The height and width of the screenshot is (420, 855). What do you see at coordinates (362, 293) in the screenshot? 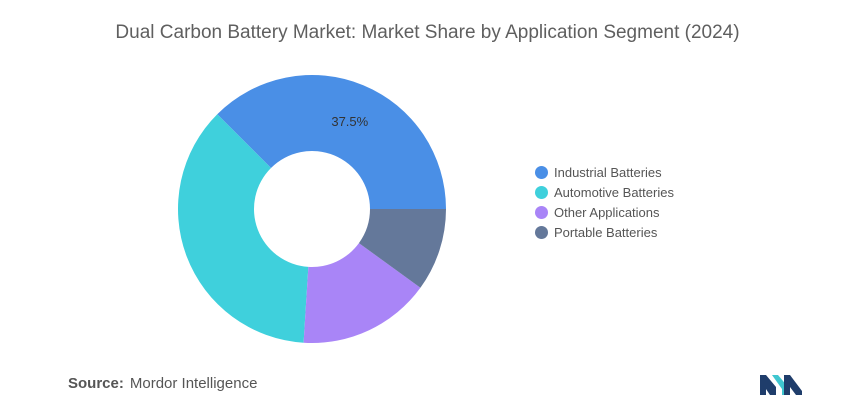
I see `slice-other-applications` at bounding box center [362, 293].